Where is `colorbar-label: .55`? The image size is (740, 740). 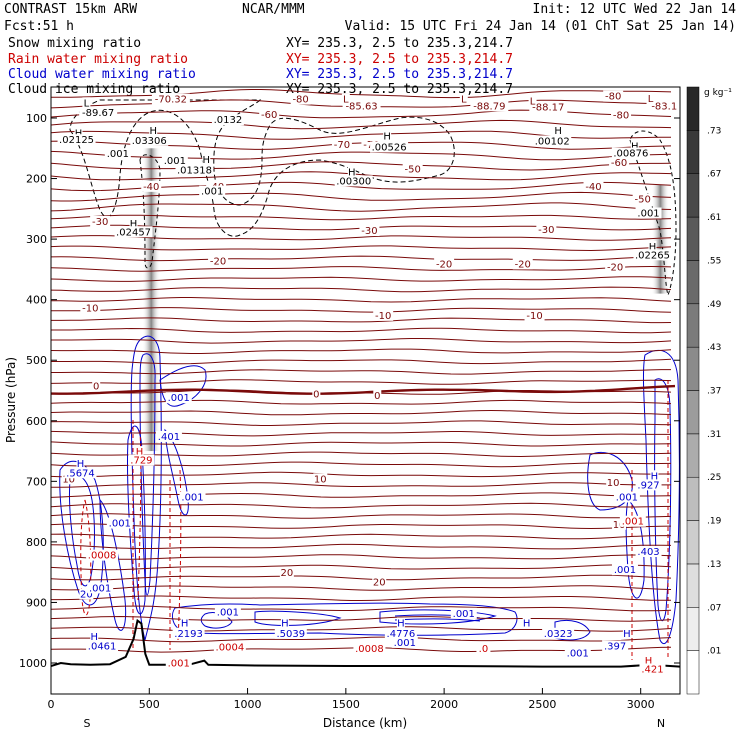 colorbar-label: .55 is located at coordinates (714, 261).